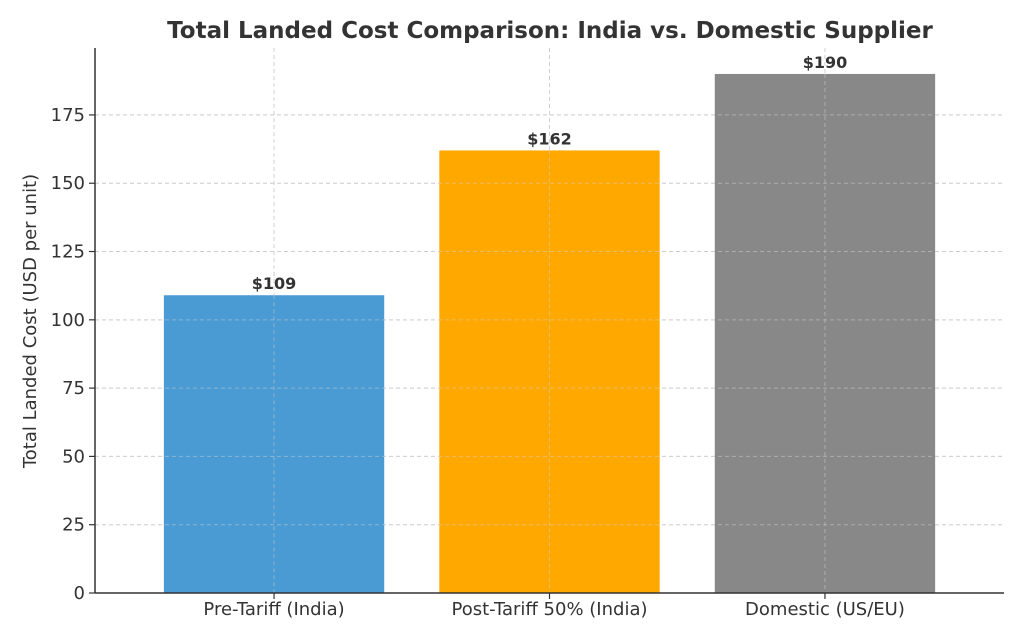 This screenshot has height=640, width=1024. What do you see at coordinates (274, 283) in the screenshot?
I see `data-label: $109` at bounding box center [274, 283].